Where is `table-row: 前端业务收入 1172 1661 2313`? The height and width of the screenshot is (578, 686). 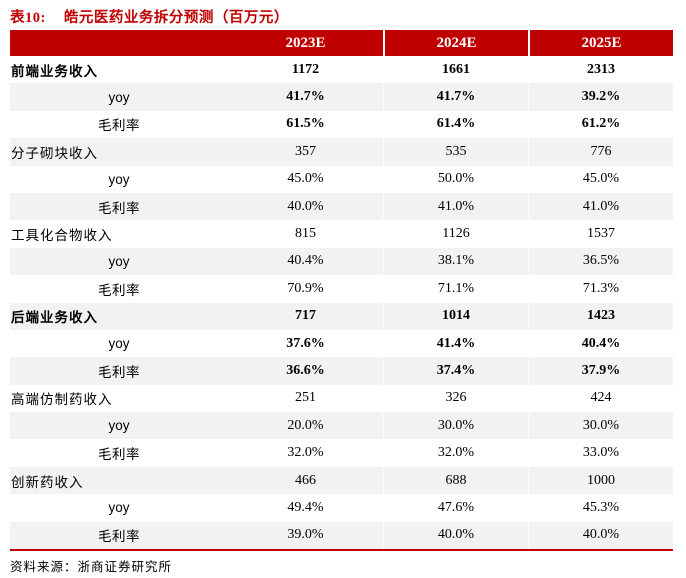
table-row: 前端业务收入 1172 1661 2313 is located at coordinates (341, 70).